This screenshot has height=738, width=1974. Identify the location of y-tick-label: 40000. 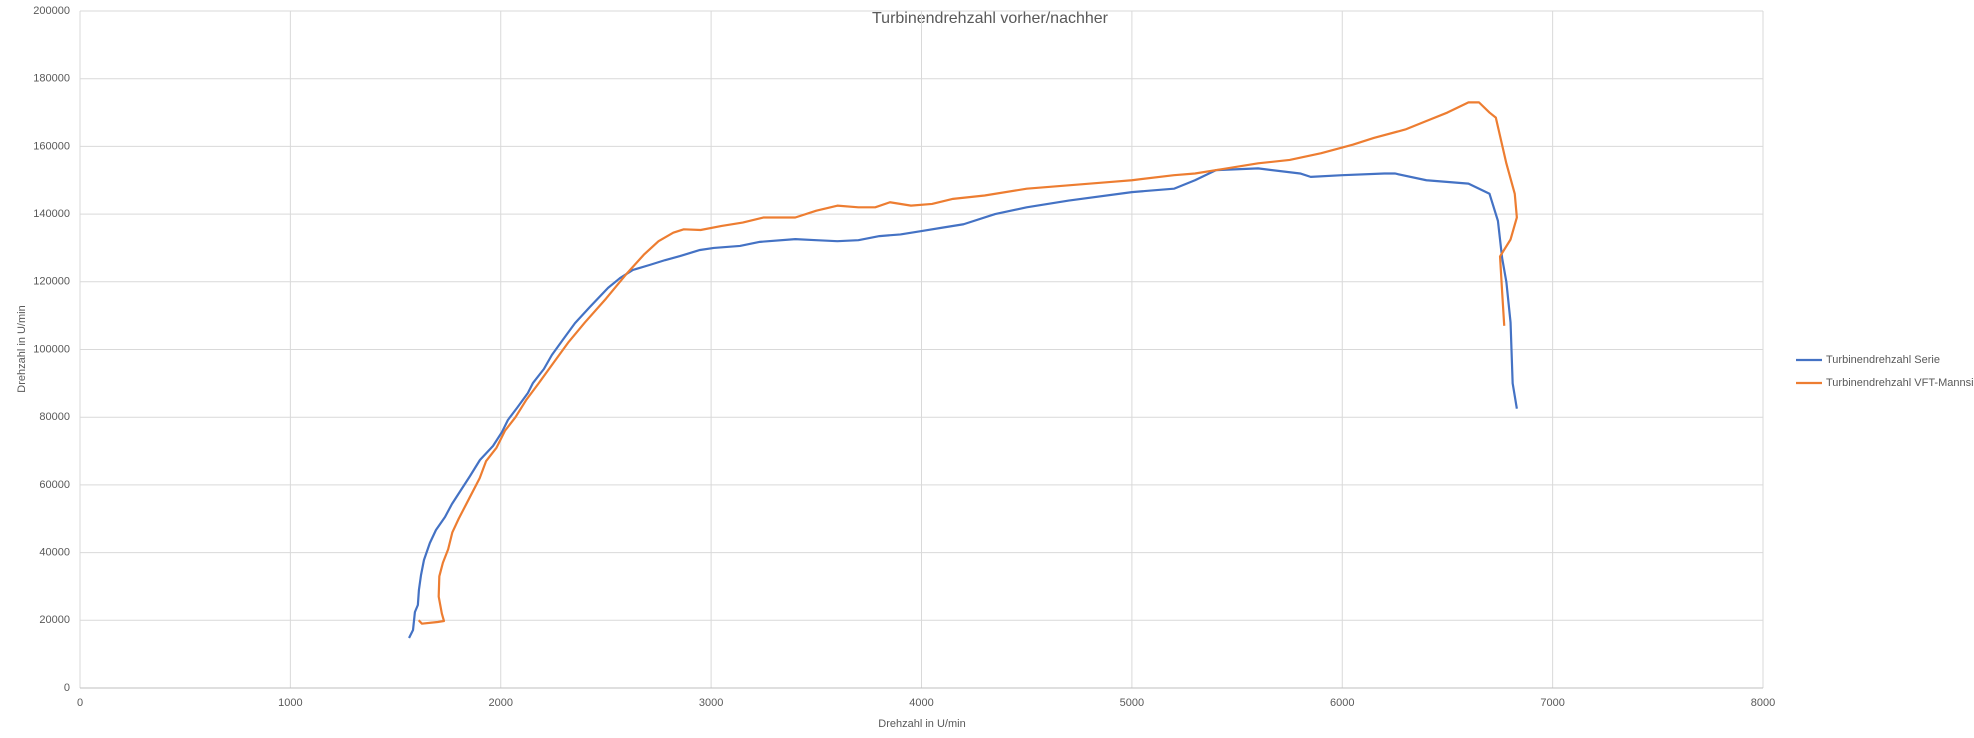
(54, 553).